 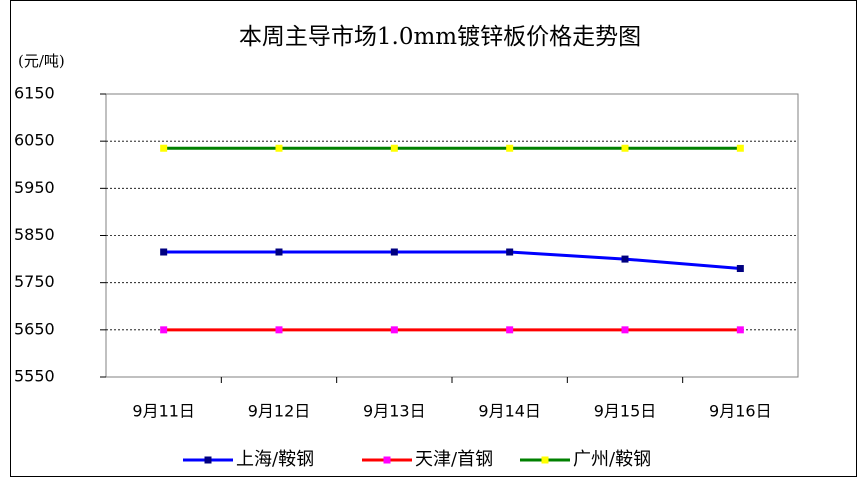 What do you see at coordinates (612, 459) in the screenshot?
I see `legend-label: 广州/鞍钢` at bounding box center [612, 459].